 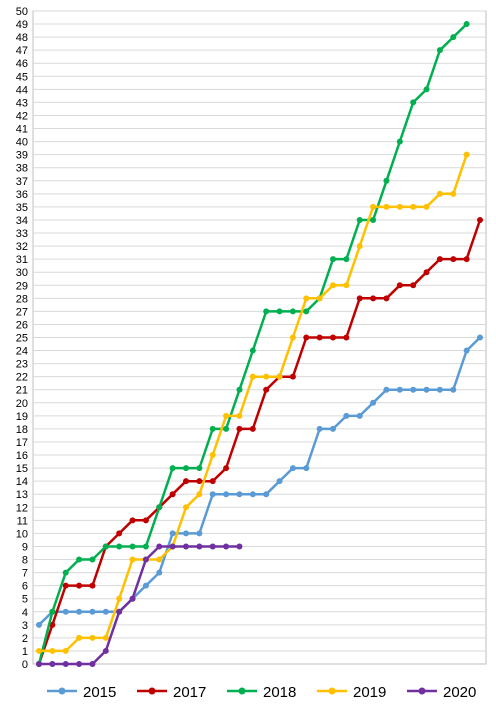 I want to click on y-tick-label: 26, so click(x=22, y=325).